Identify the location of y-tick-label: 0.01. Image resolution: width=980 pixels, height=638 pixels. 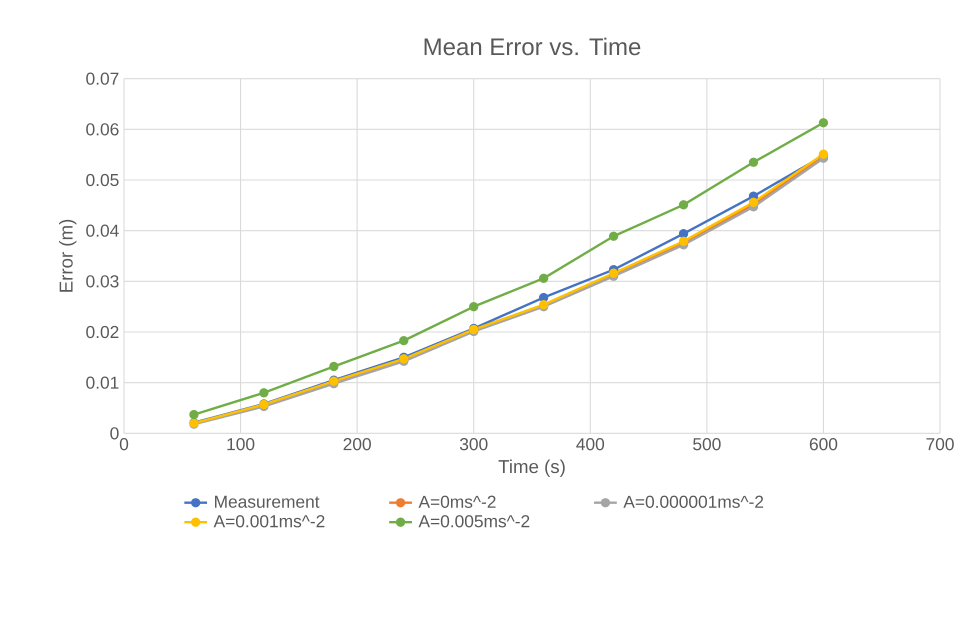
(102, 382).